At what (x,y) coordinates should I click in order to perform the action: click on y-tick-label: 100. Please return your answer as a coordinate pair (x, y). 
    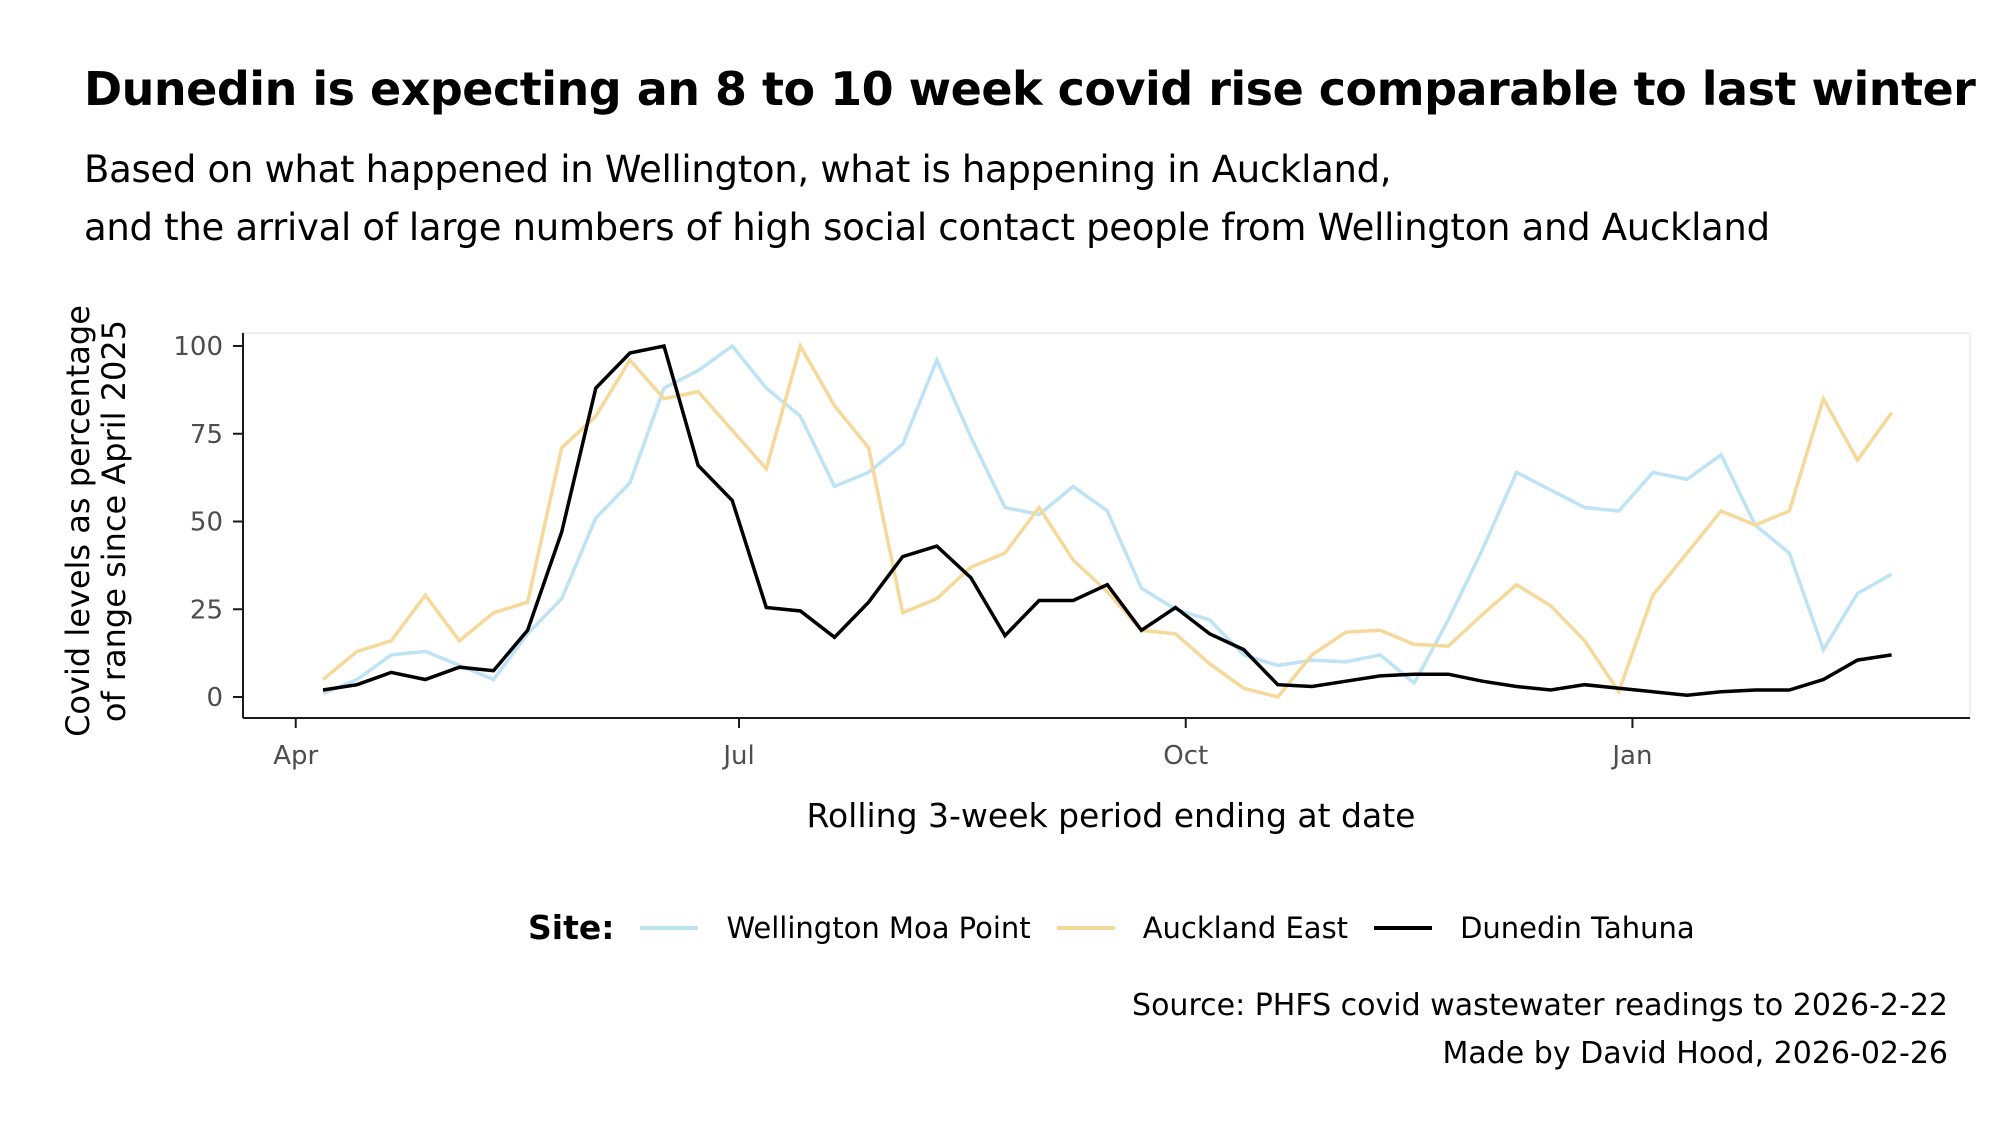
    Looking at the image, I should click on (198, 347).